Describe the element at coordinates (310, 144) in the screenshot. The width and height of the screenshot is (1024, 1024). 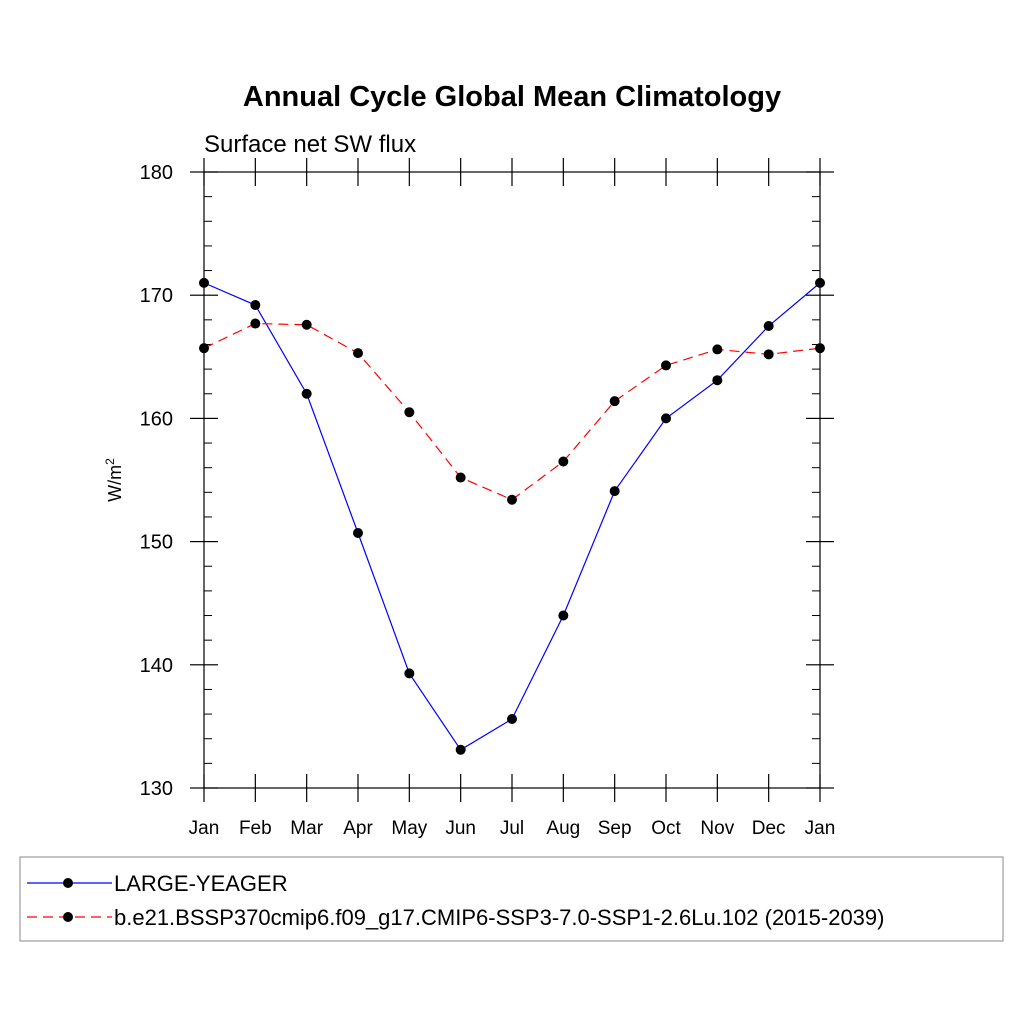
I see `chart-subtitle: Surface net SW flux` at that location.